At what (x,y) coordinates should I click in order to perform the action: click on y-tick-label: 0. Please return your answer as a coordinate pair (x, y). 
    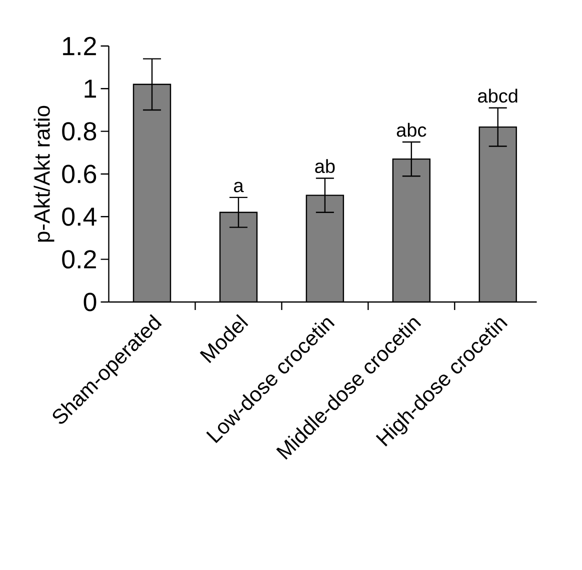
    Looking at the image, I should click on (90, 302).